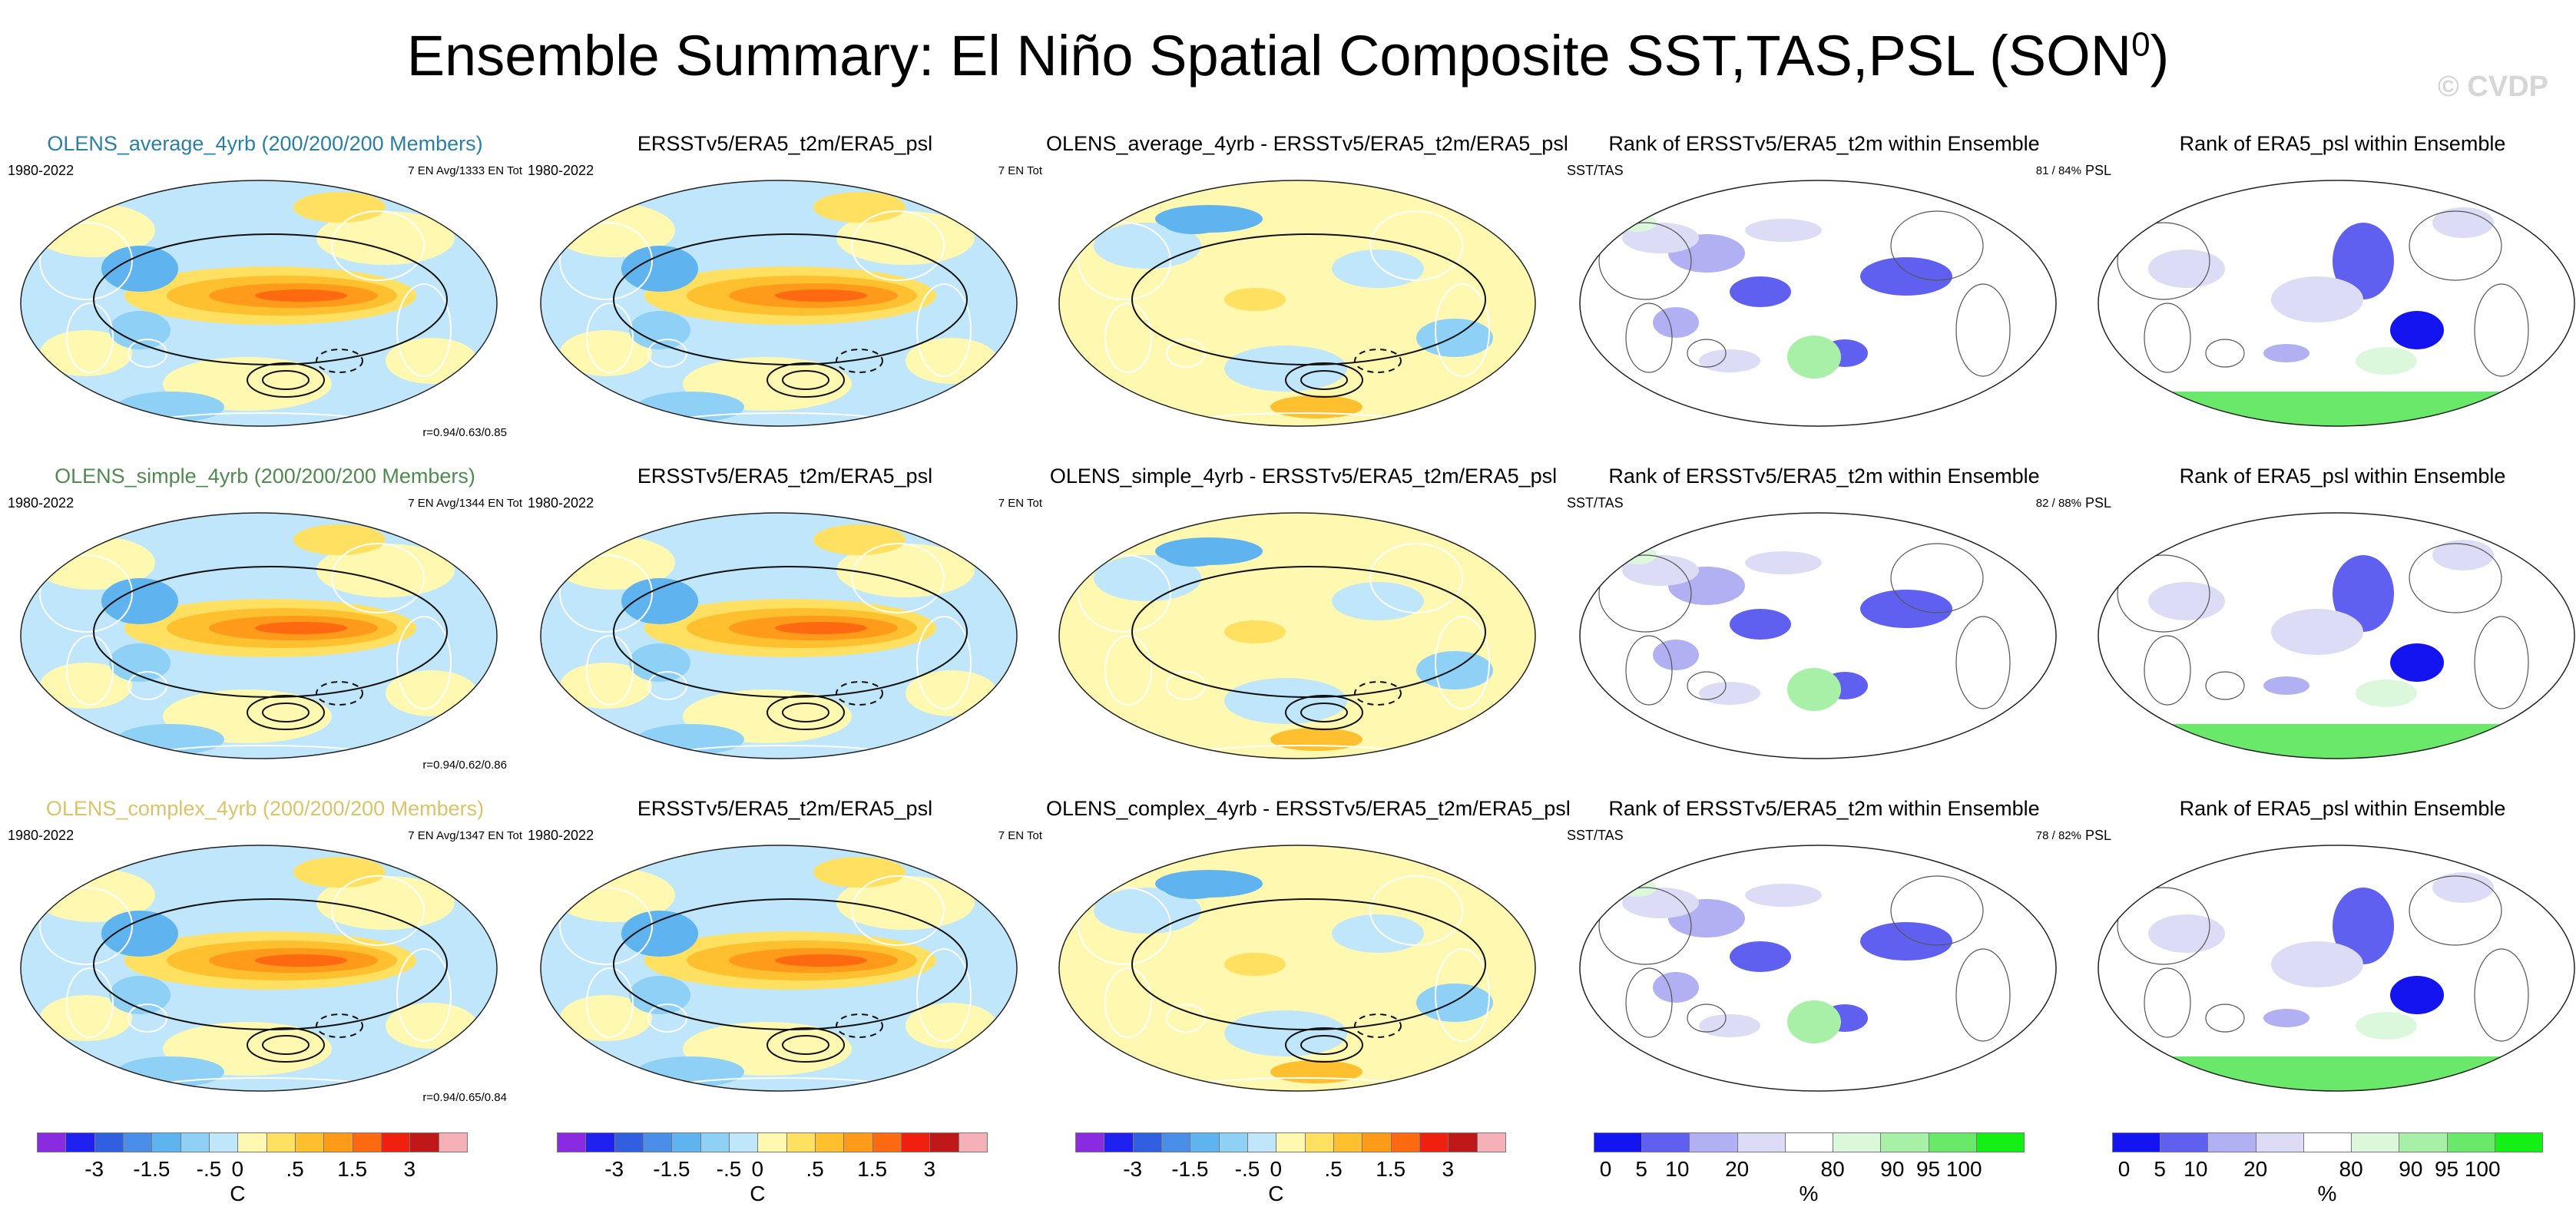 The width and height of the screenshot is (2576, 1220). What do you see at coordinates (2351, 1169) in the screenshot?
I see `colorbar-tick-label: 80` at bounding box center [2351, 1169].